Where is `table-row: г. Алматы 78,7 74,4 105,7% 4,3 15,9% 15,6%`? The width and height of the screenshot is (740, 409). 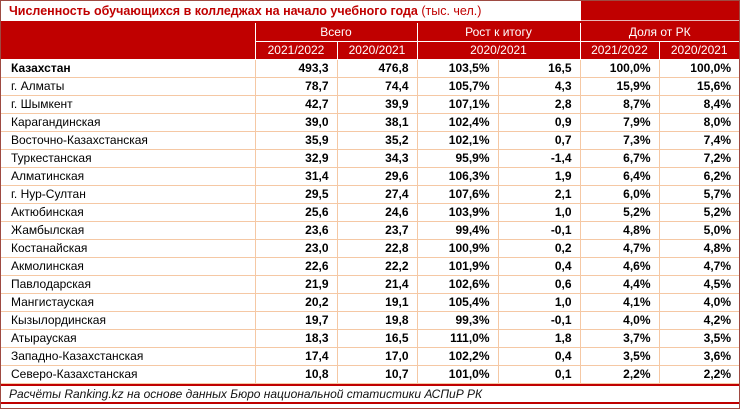
table-row: г. Алматы 78,7 74,4 105,7% 4,3 15,9% 15,6% is located at coordinates (370, 86).